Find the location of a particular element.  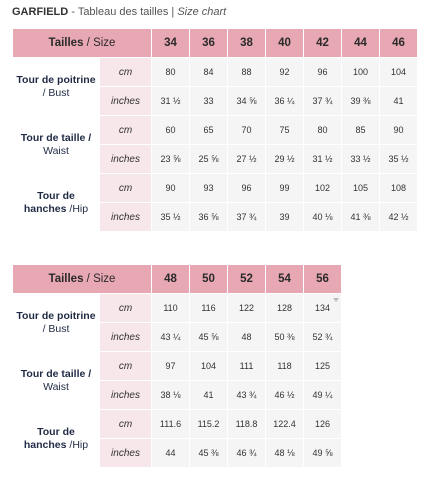

value-cell: 29 ½ is located at coordinates (284, 159).